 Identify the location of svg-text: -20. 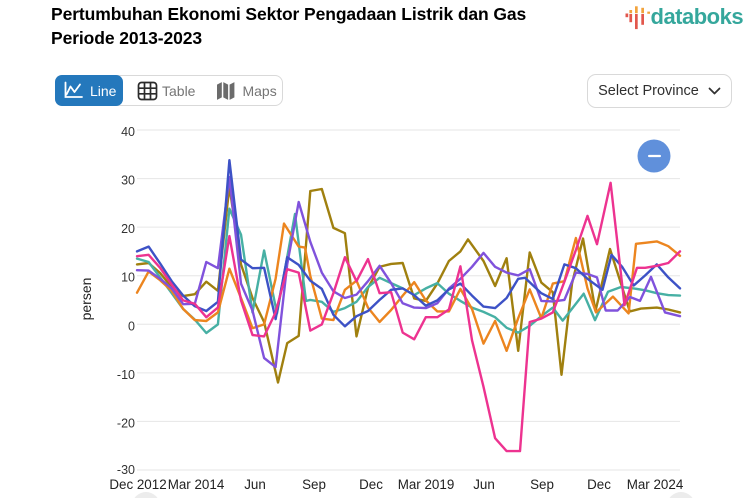
(126, 423).